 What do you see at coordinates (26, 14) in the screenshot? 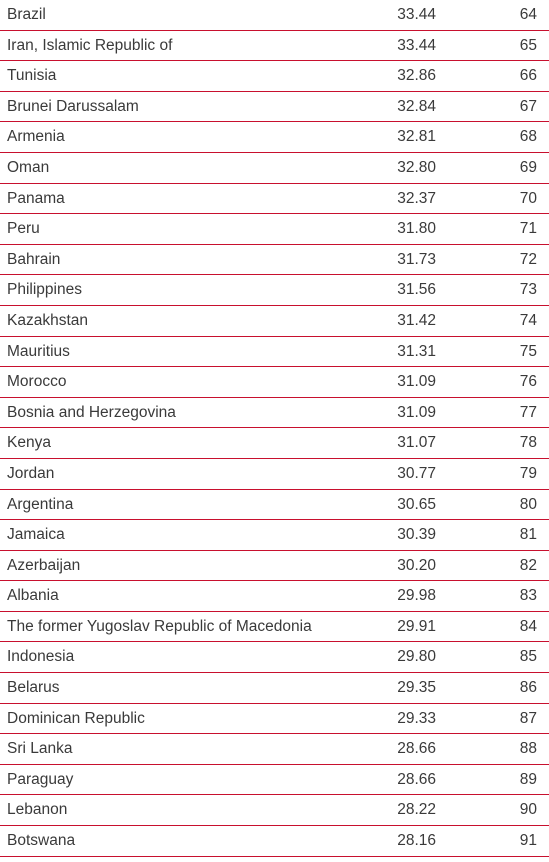
I see `country-cell: Brazil` at bounding box center [26, 14].